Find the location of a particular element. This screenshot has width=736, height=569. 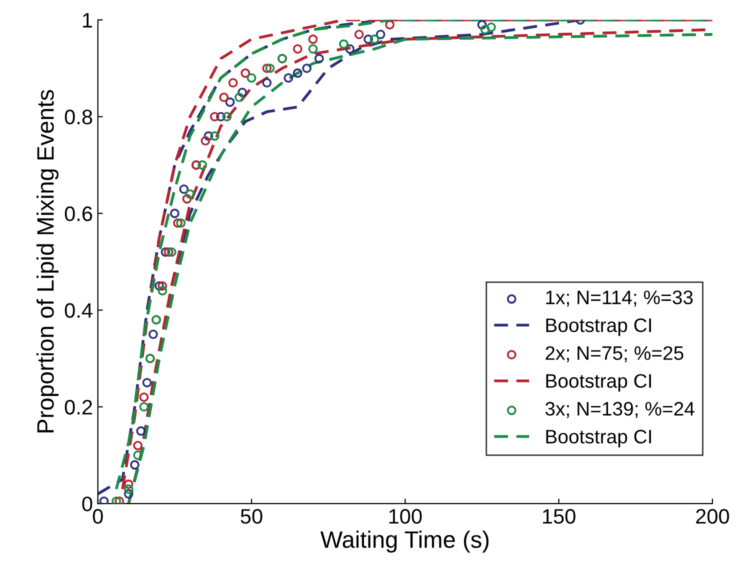

legend-label: 3x; N=139; %=24 is located at coordinates (619, 410).